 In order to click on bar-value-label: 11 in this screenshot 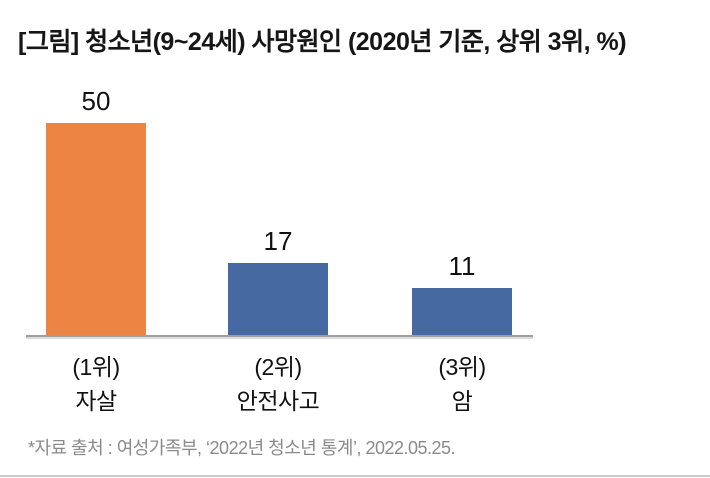, I will do `click(462, 266)`.